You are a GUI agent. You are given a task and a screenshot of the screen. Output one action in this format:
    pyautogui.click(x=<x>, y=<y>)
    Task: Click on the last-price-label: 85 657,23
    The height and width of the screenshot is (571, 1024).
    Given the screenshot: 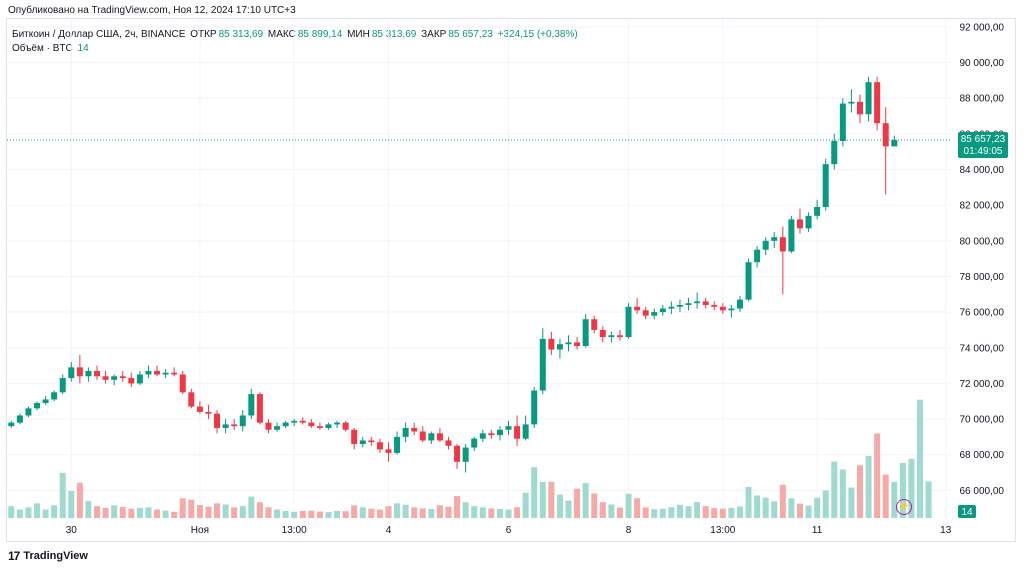 What is the action you would take?
    pyautogui.click(x=983, y=139)
    